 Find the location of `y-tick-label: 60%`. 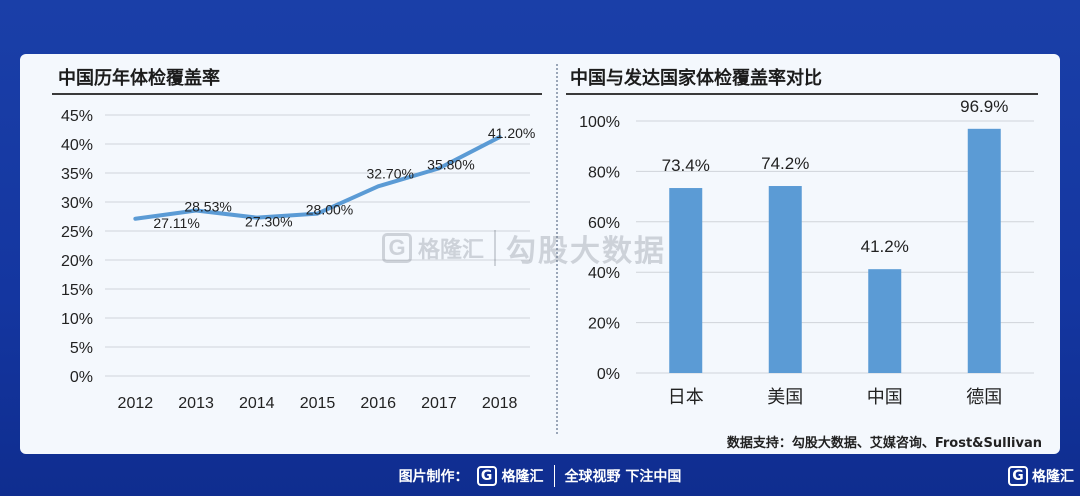

y-tick-label: 60% is located at coordinates (604, 223).